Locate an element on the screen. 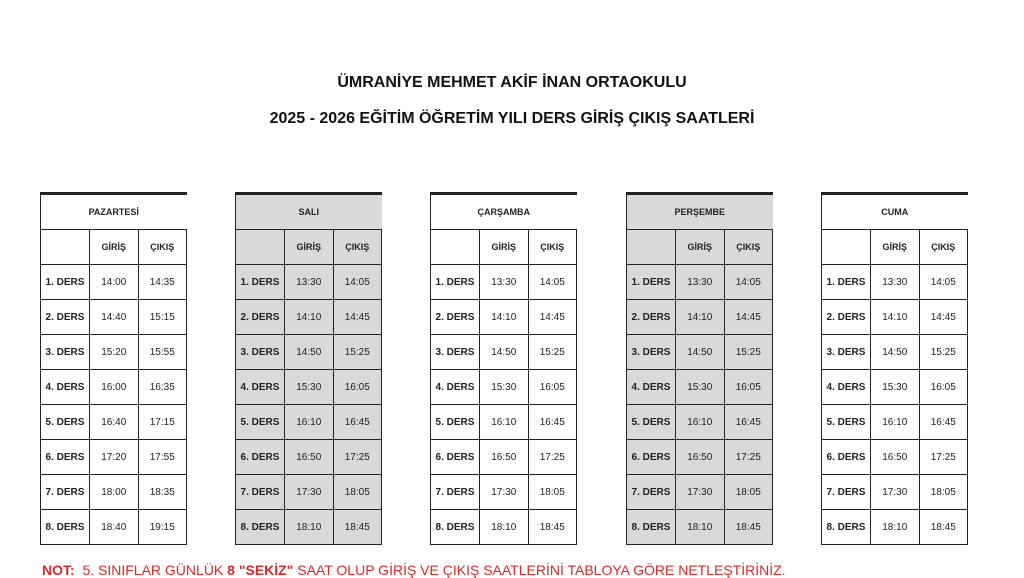  day-name: CUMA is located at coordinates (894, 211).